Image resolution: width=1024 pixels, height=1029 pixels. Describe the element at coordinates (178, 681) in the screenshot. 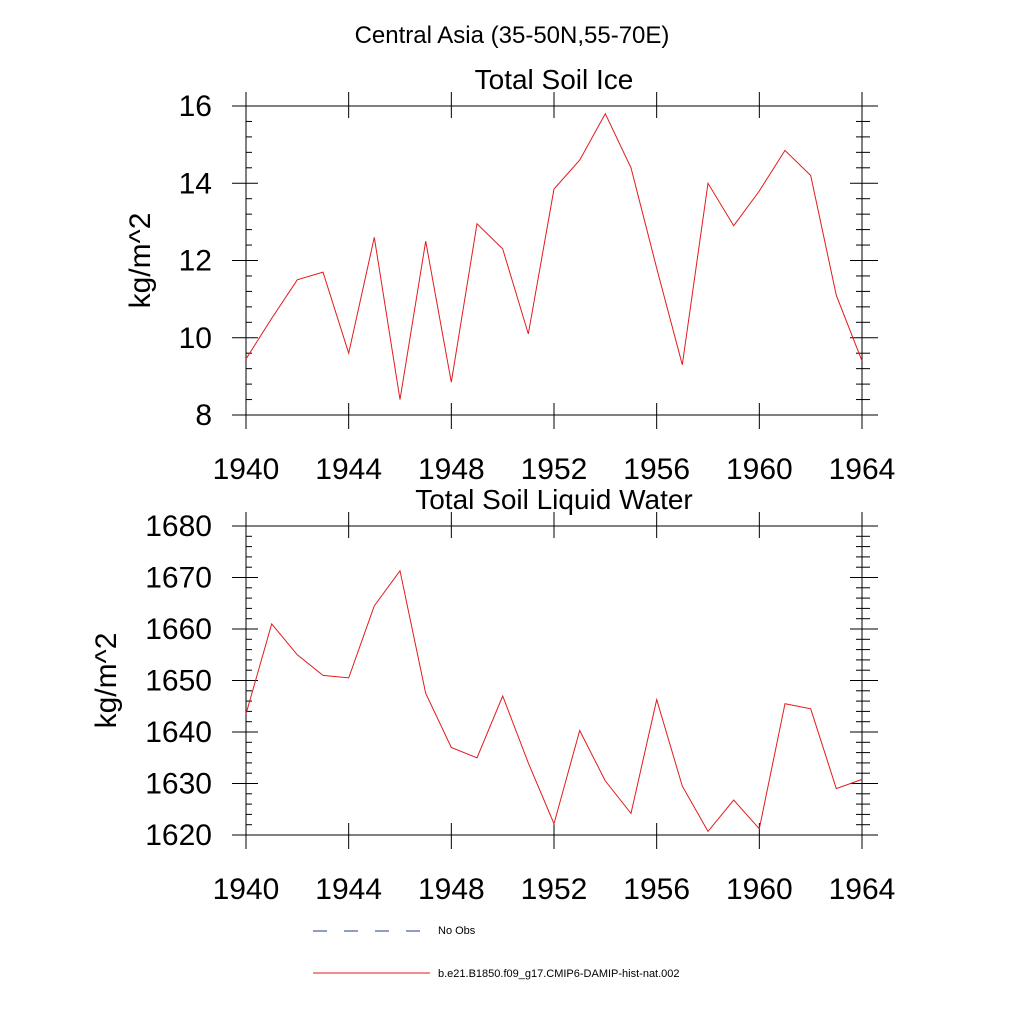

I see `y-tick-label: 1650` at that location.